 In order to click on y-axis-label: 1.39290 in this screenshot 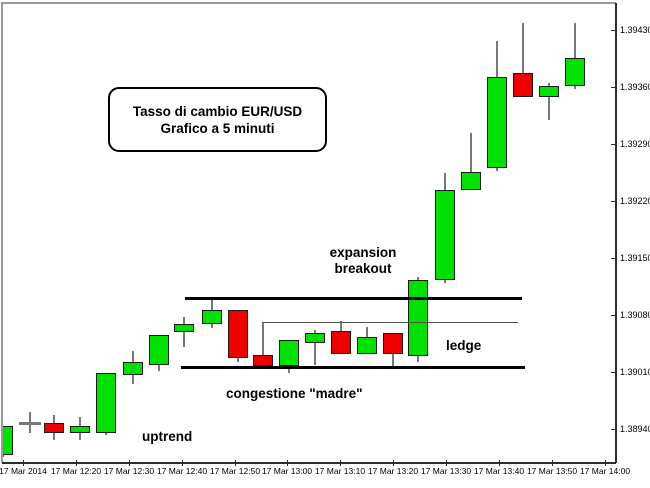, I will do `click(635, 144)`.